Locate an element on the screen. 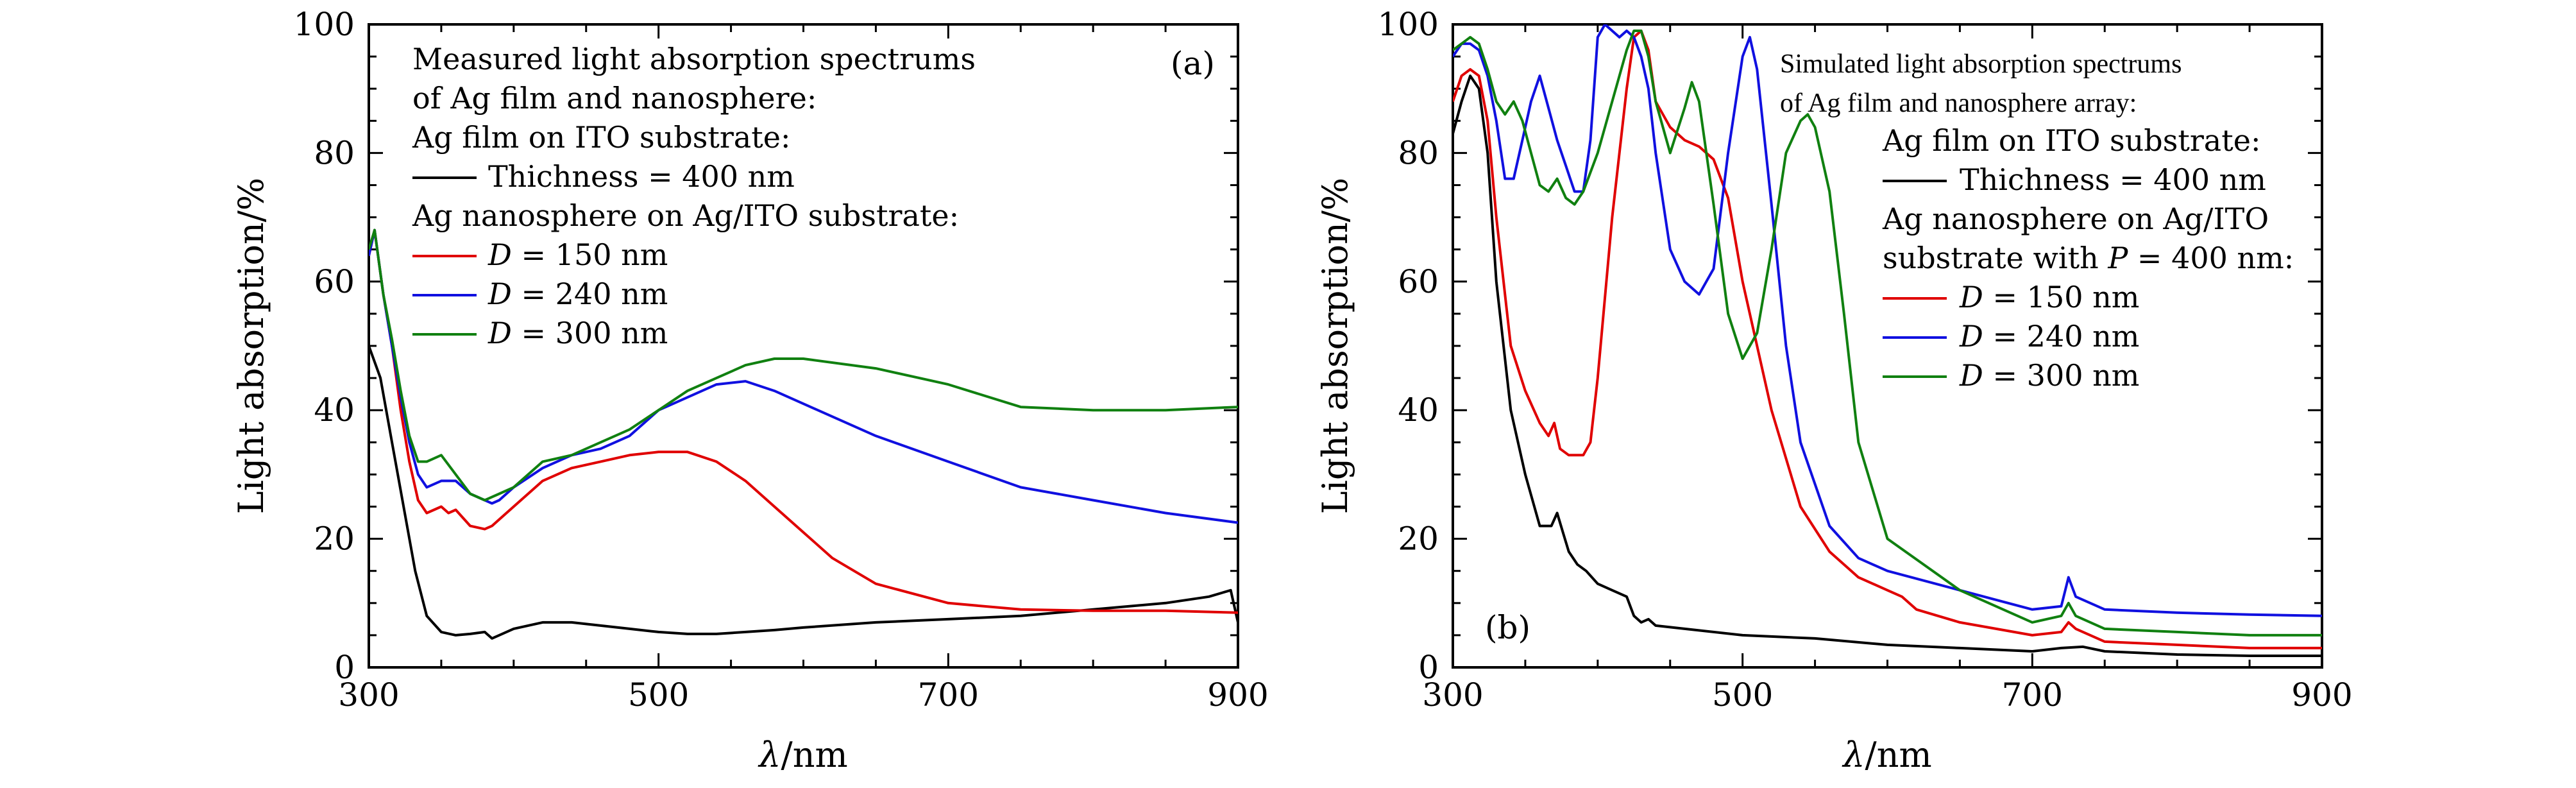  legend-entry: substrate with P = 400 nm: is located at coordinates (2088, 258).